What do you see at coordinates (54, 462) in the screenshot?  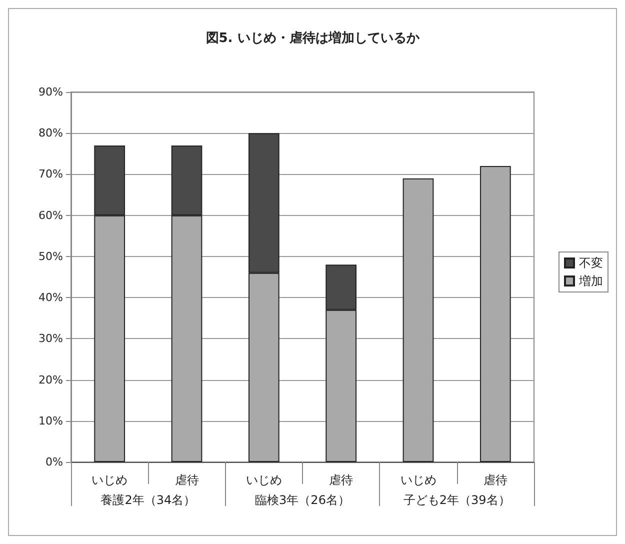 I see `y-tick-label: 0%` at bounding box center [54, 462].